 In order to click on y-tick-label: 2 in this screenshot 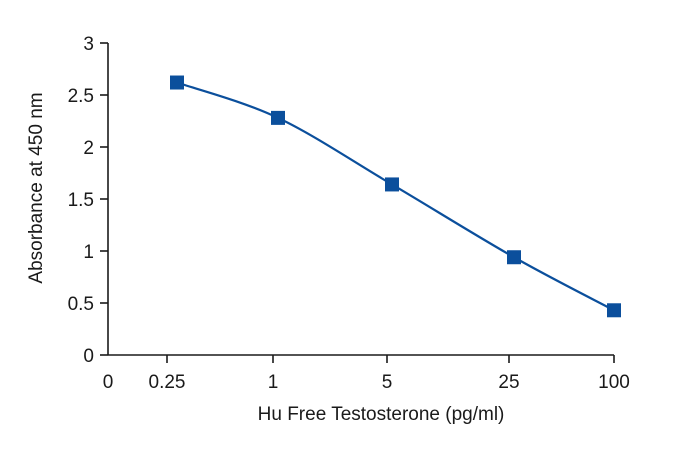, I will do `click(88, 148)`.